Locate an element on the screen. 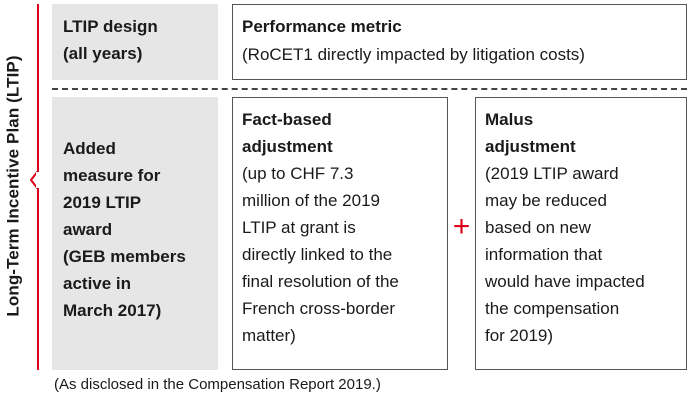 The height and width of the screenshot is (402, 692). ltip-design-label: LTIP design (all years) is located at coordinates (110, 40).